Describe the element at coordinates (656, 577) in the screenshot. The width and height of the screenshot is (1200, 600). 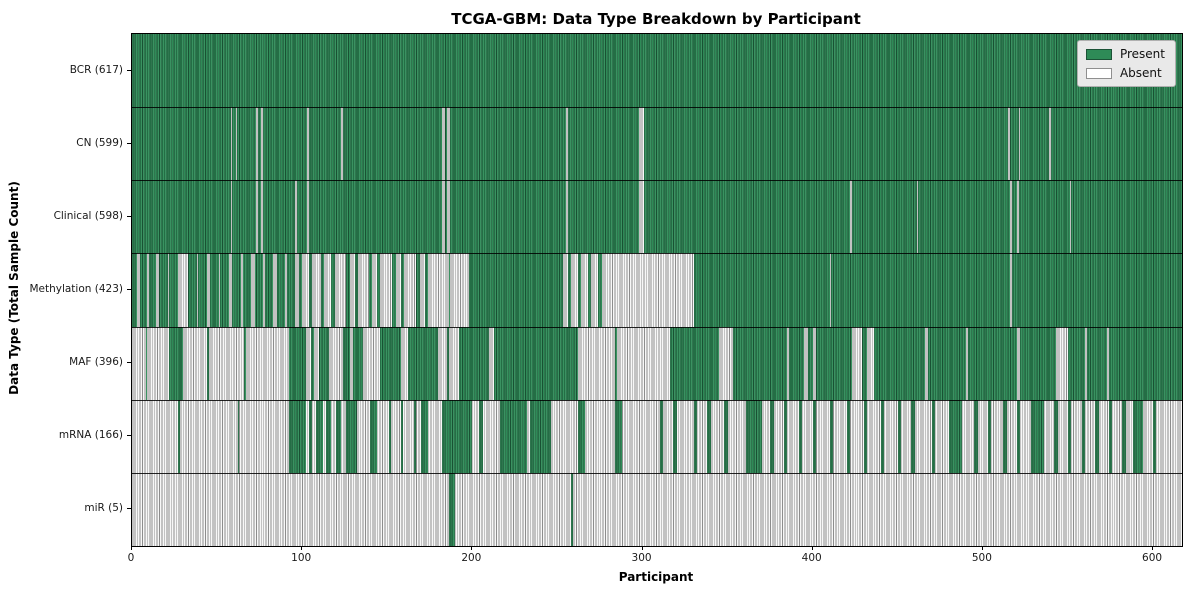
I see `x-axis-title: Participant` at that location.